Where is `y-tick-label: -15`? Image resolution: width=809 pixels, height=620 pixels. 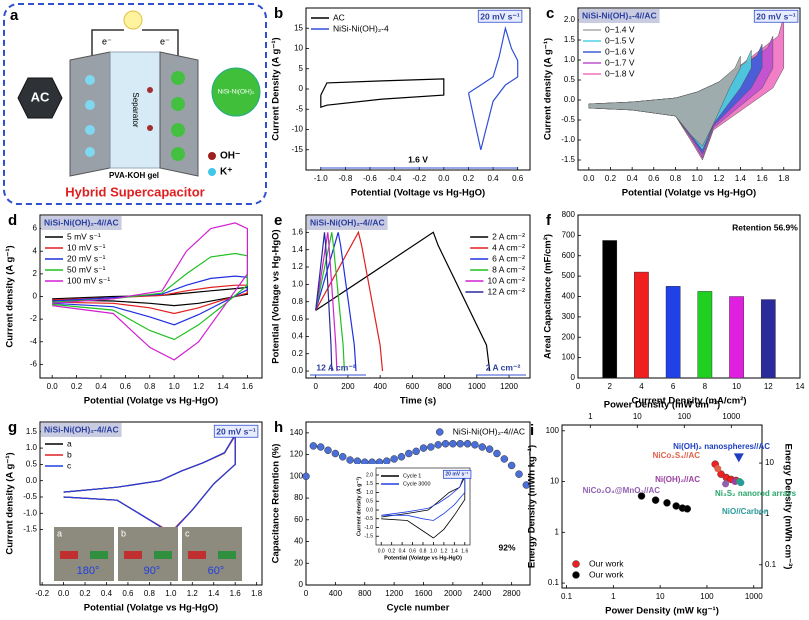
y-tick-label: -15 is located at coordinates (297, 149).